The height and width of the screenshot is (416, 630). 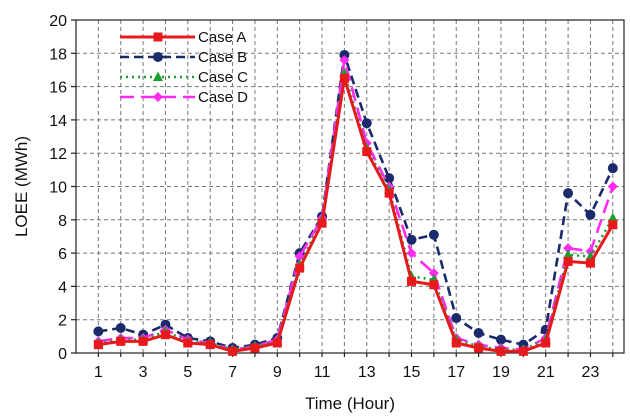 What do you see at coordinates (58, 88) in the screenshot?
I see `y-tick-label: 16` at bounding box center [58, 88].